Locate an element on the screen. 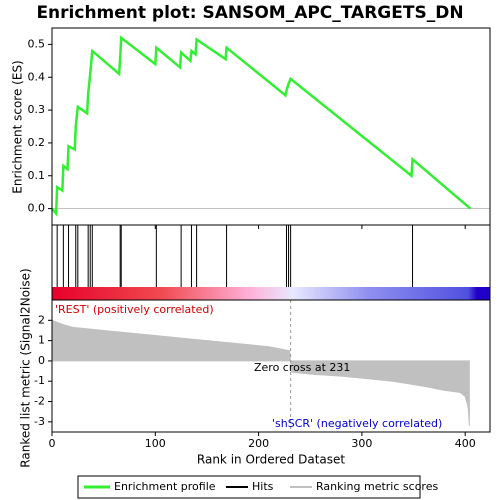  annotation: 'shSCR' (negatively correlated) is located at coordinates (357, 423).